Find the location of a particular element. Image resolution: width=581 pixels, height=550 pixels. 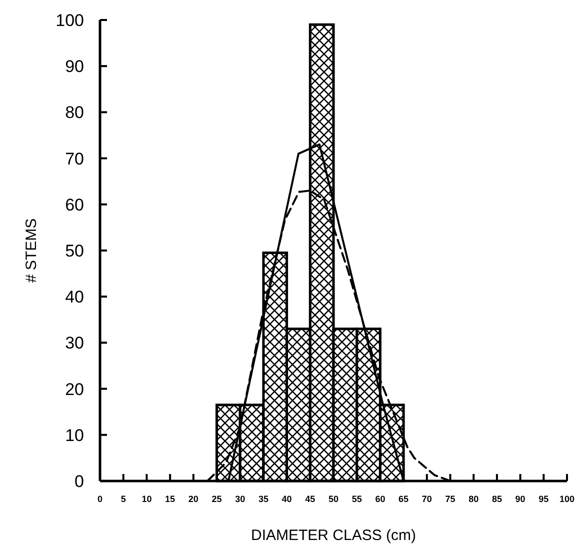

y-tick-label: 0 is located at coordinates (79, 481).